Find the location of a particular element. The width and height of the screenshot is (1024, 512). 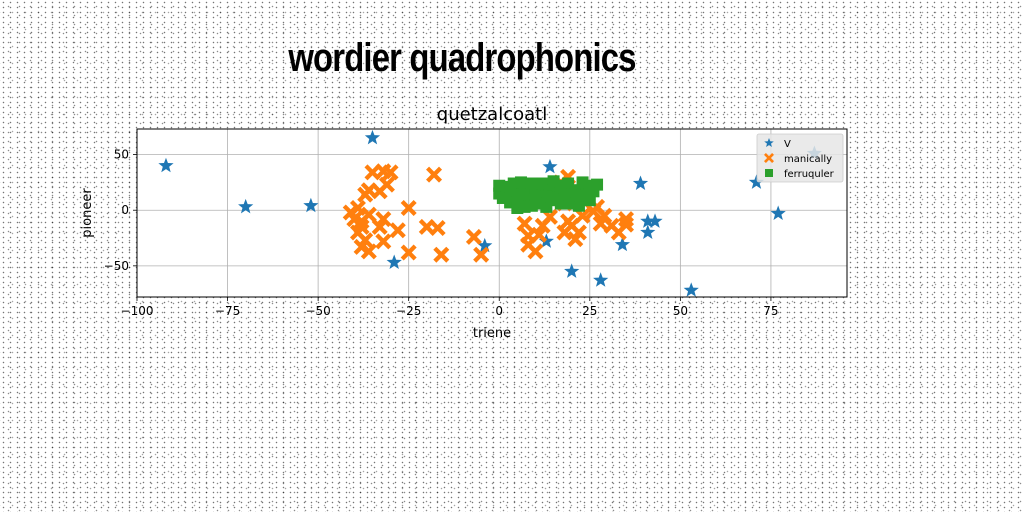

x-tick-label: 0 is located at coordinates (499, 311).